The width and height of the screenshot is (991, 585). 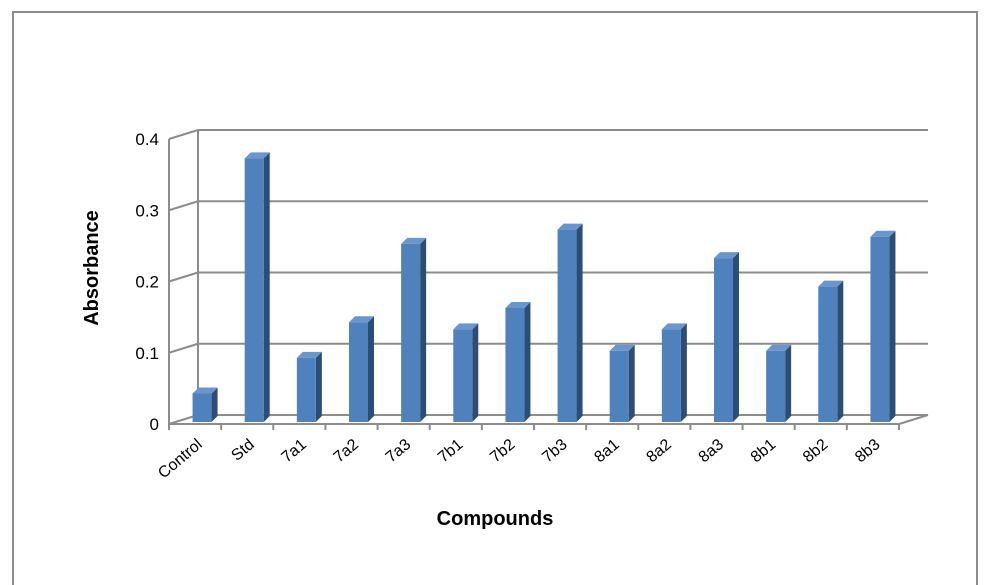 What do you see at coordinates (502, 451) in the screenshot?
I see `x-tick-label: 7b2` at bounding box center [502, 451].